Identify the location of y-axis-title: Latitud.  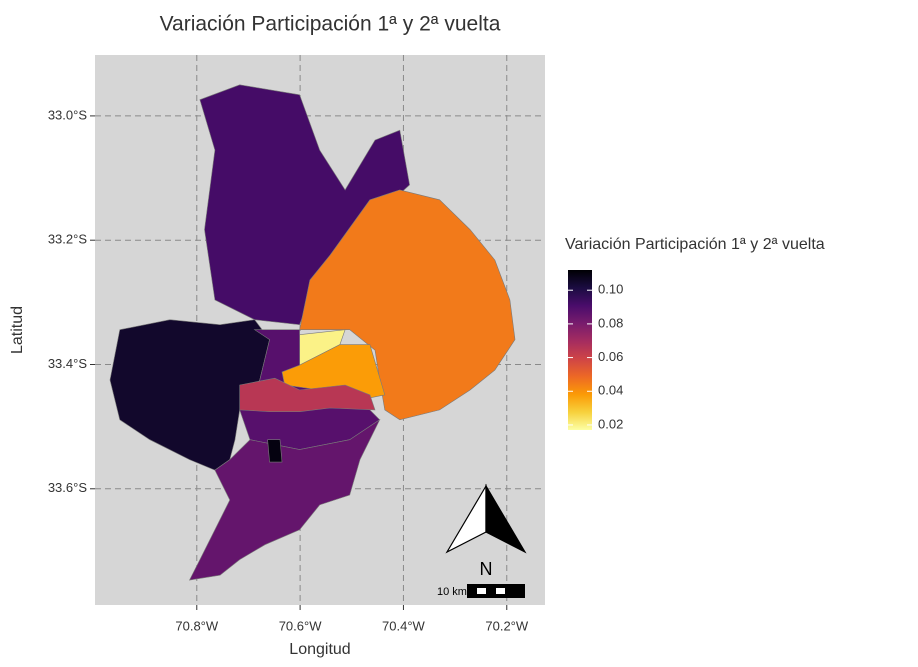
(17, 330).